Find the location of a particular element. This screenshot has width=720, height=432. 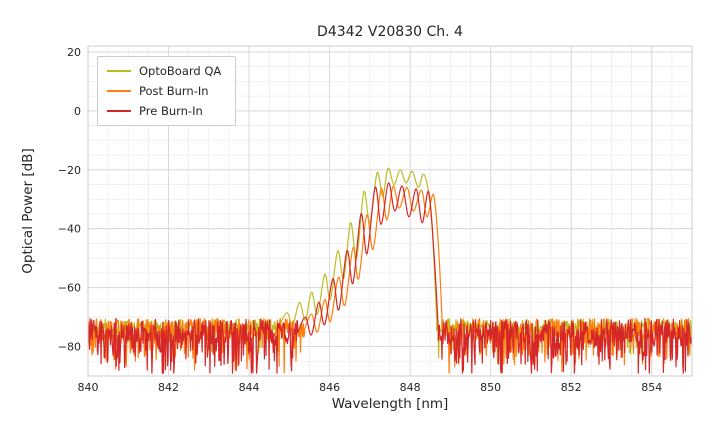

x-tick-label: 848 is located at coordinates (410, 387).